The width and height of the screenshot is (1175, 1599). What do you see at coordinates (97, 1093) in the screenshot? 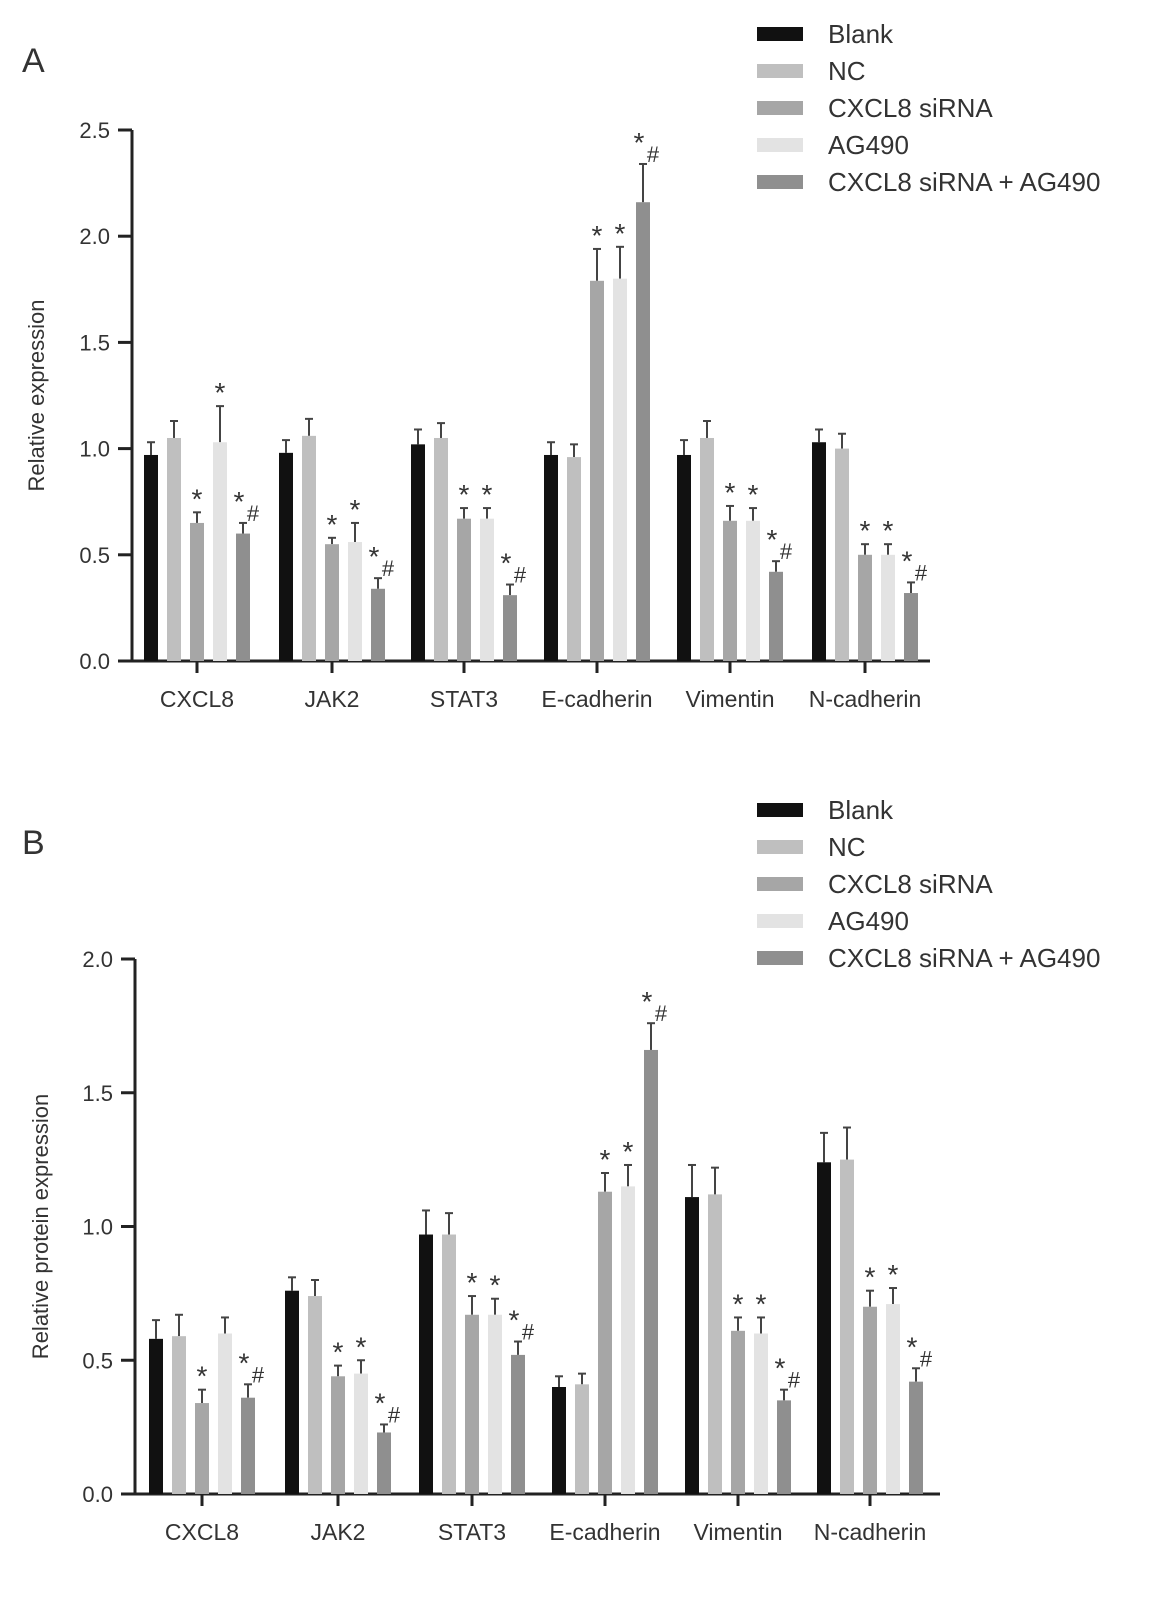
I see `y-tick-label: 1.5` at bounding box center [97, 1093].